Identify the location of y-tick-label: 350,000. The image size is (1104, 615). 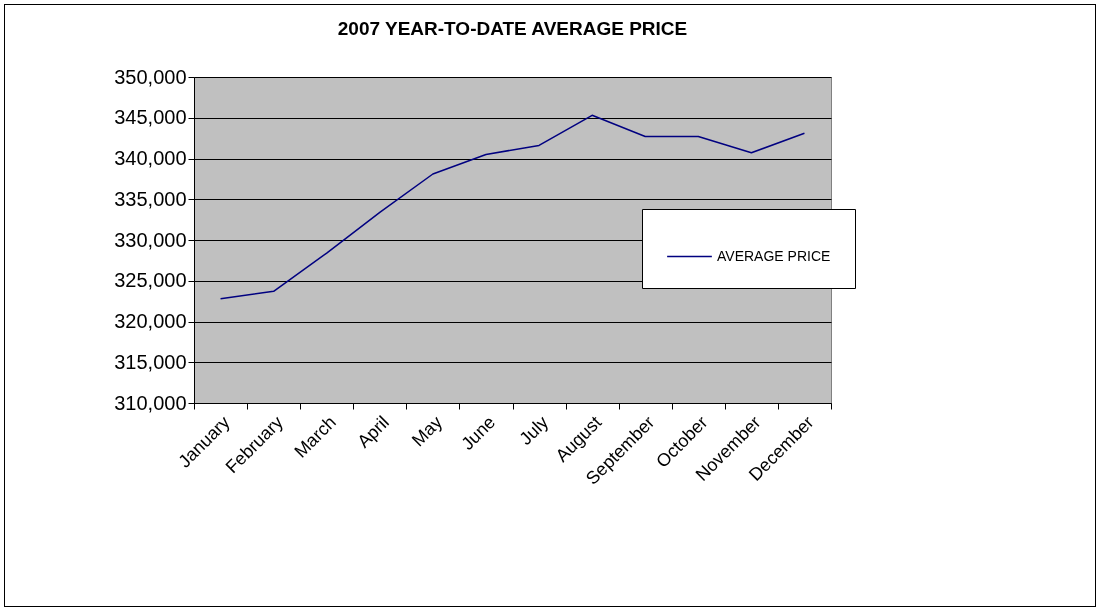
(150, 76).